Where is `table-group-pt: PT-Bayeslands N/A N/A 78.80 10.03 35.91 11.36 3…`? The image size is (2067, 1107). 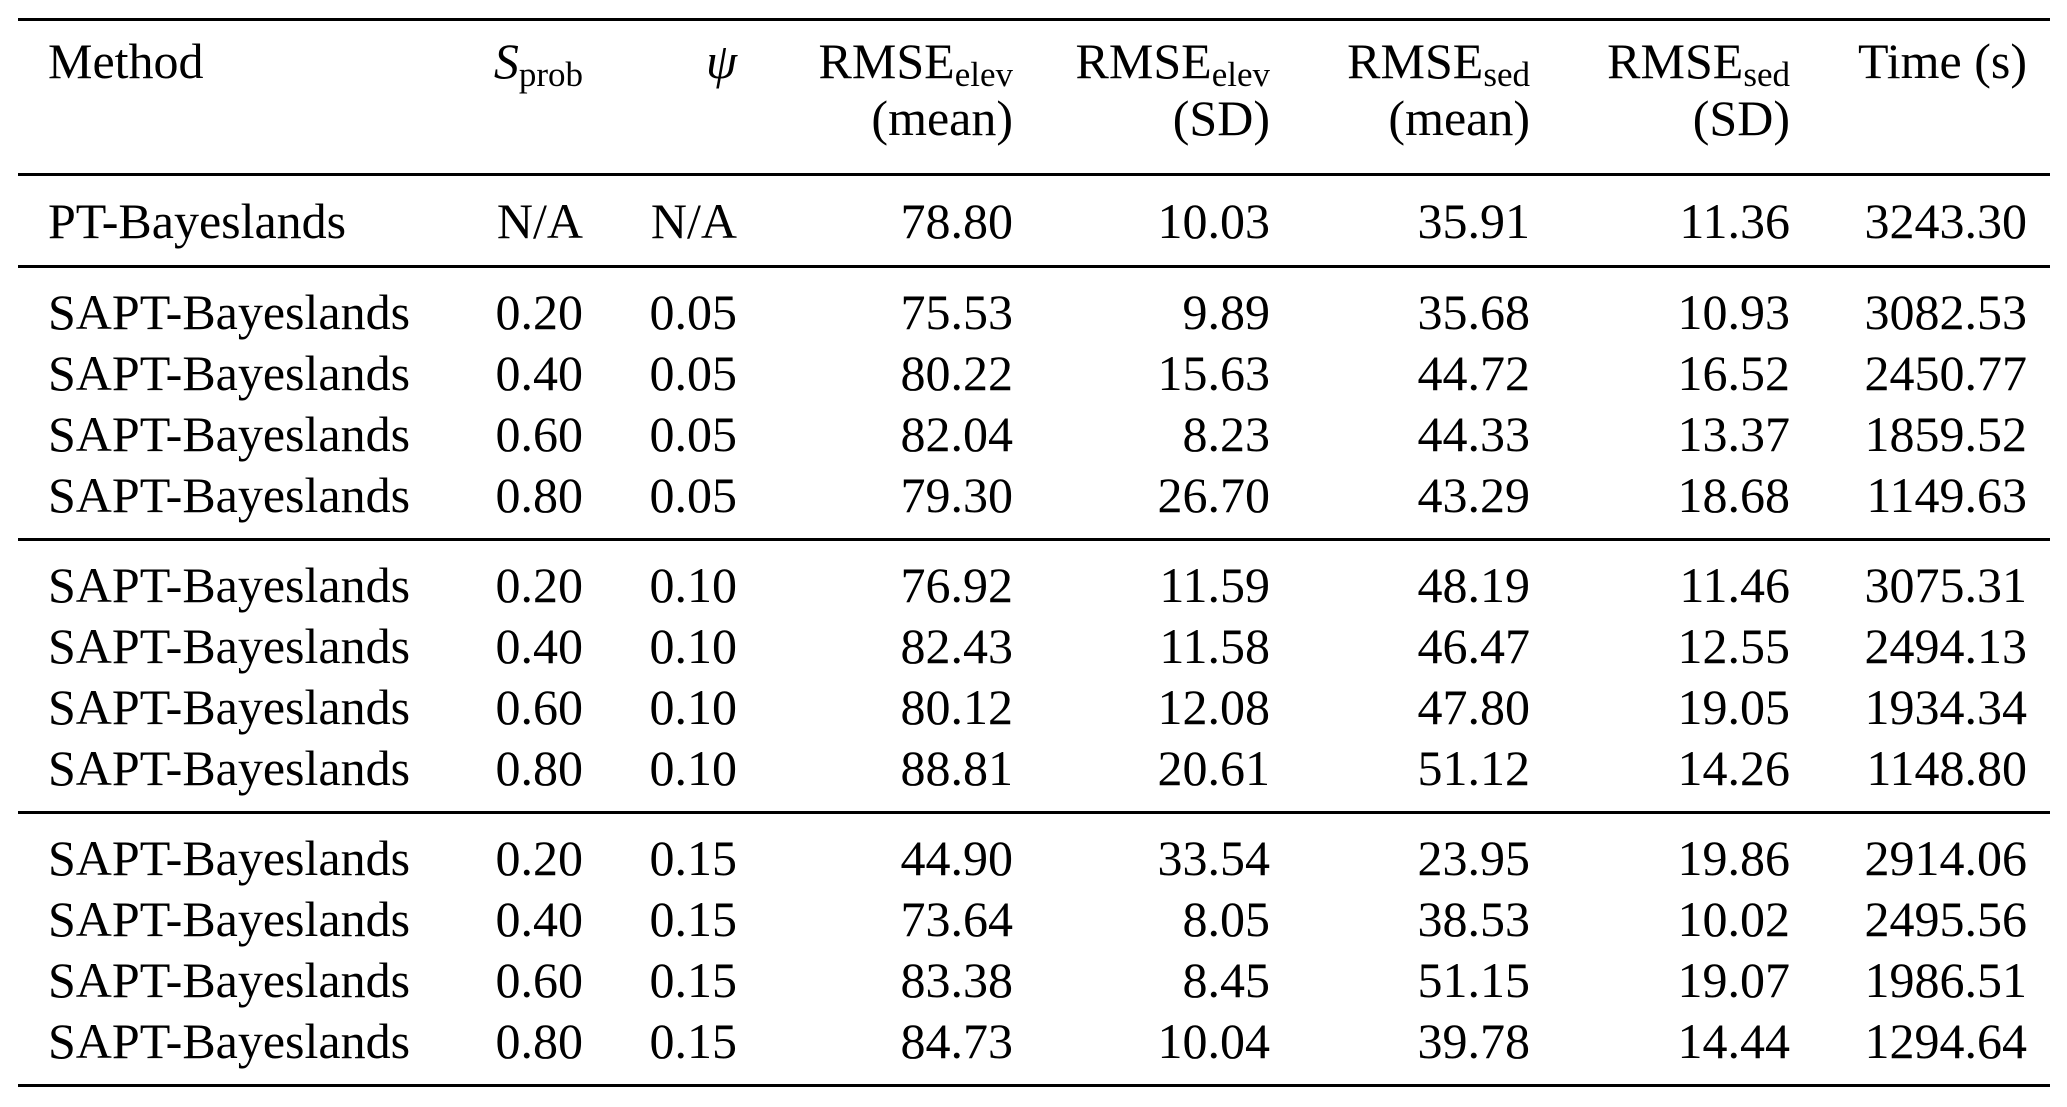
table-group-pt: PT-Bayeslands N/A N/A 78.80 10.03 35.91 11.36 3… is located at coordinates (1034, 221).